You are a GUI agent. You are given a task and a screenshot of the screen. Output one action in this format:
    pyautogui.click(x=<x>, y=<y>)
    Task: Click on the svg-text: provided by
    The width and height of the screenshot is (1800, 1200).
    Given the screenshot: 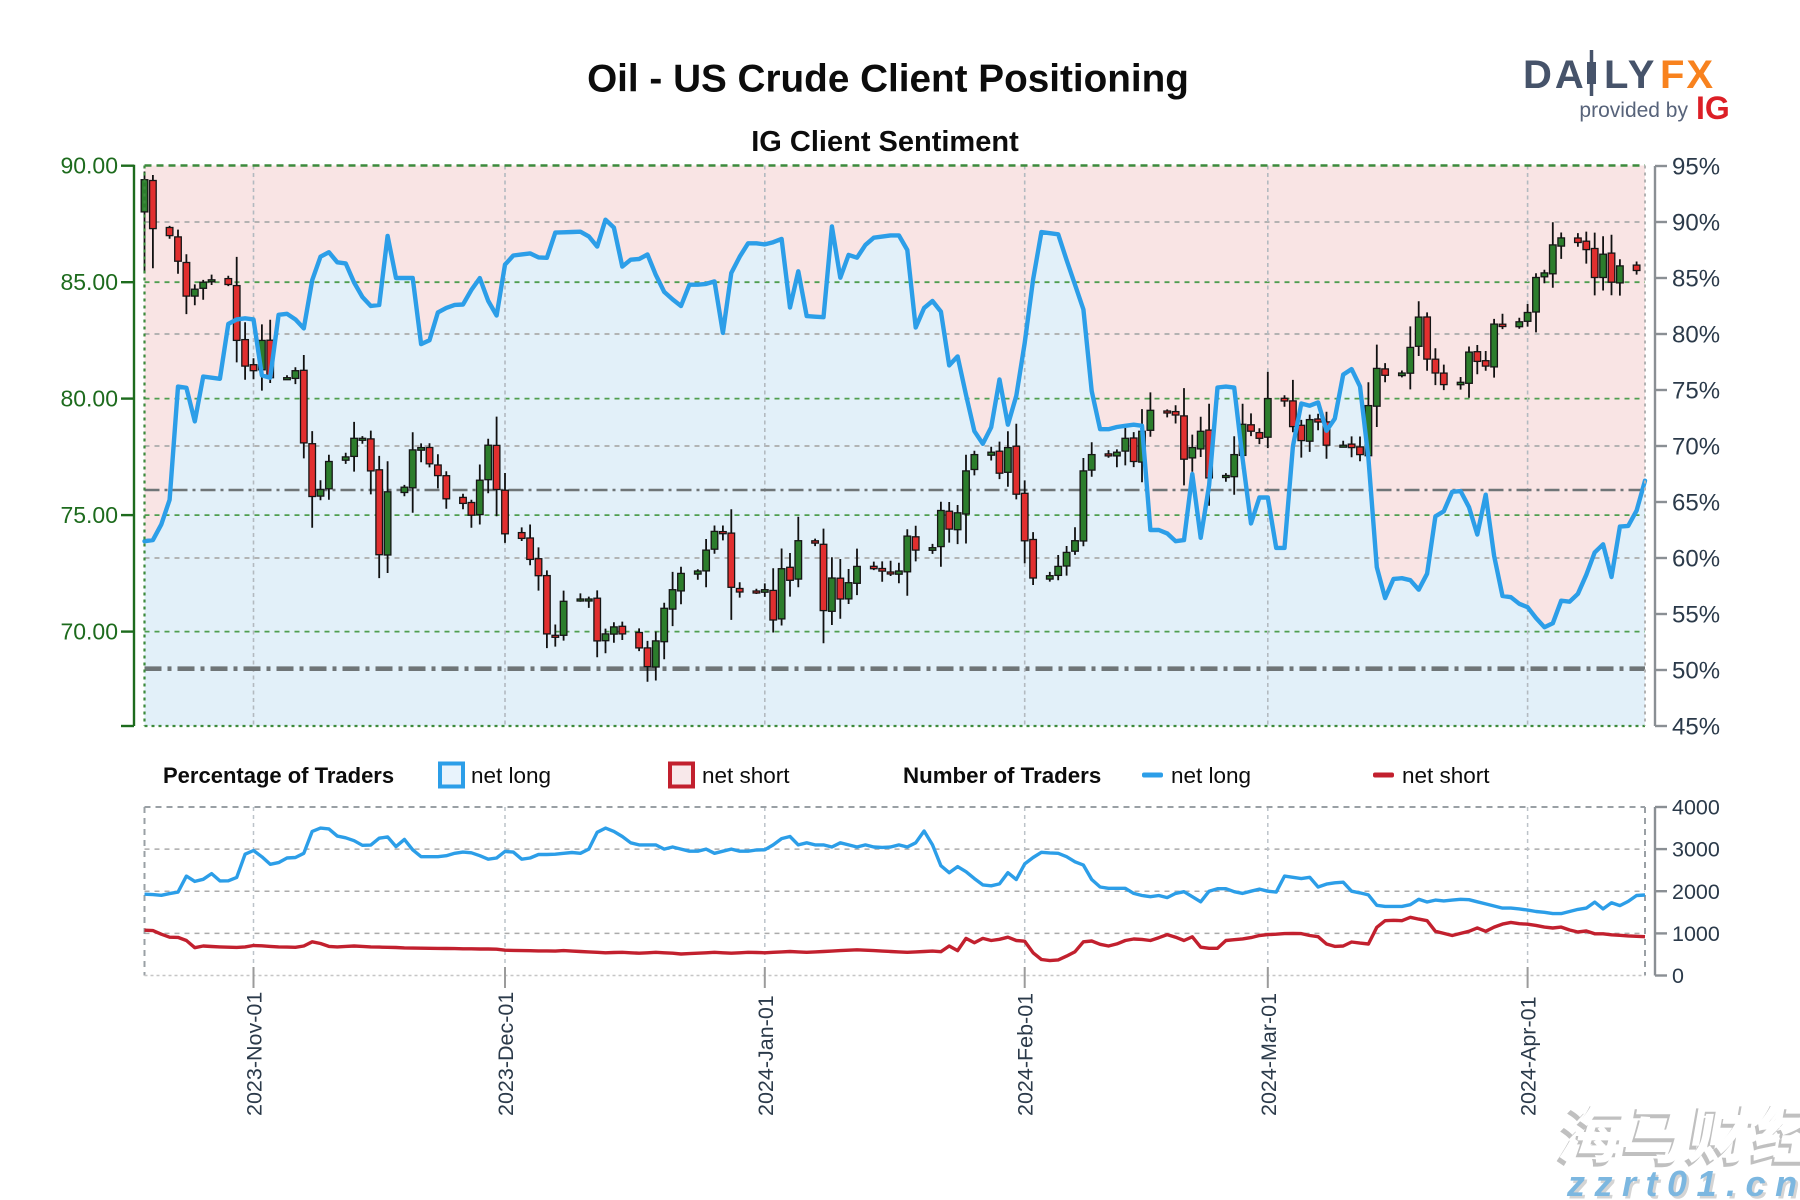 What is the action you would take?
    pyautogui.click(x=1633, y=110)
    